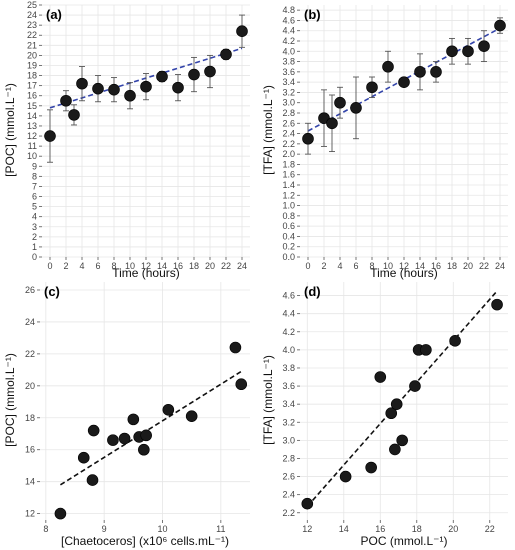 The image size is (515, 550). I want to click on y-tick-label: 3.6, so click(288, 386).